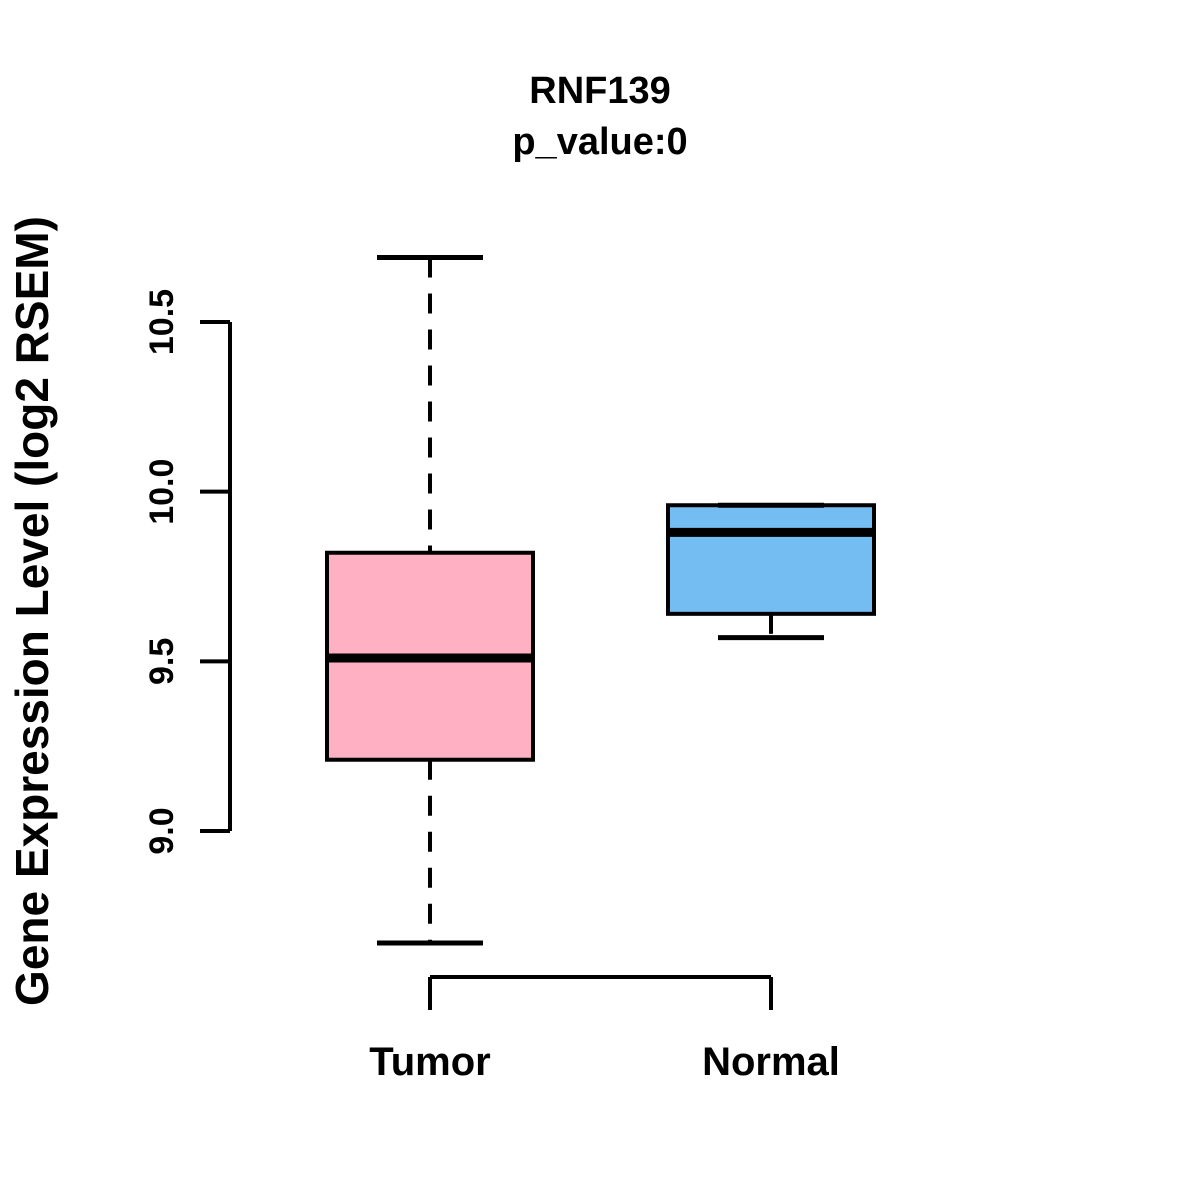 The image size is (1200, 1200). I want to click on box-rect-normal, so click(771, 559).